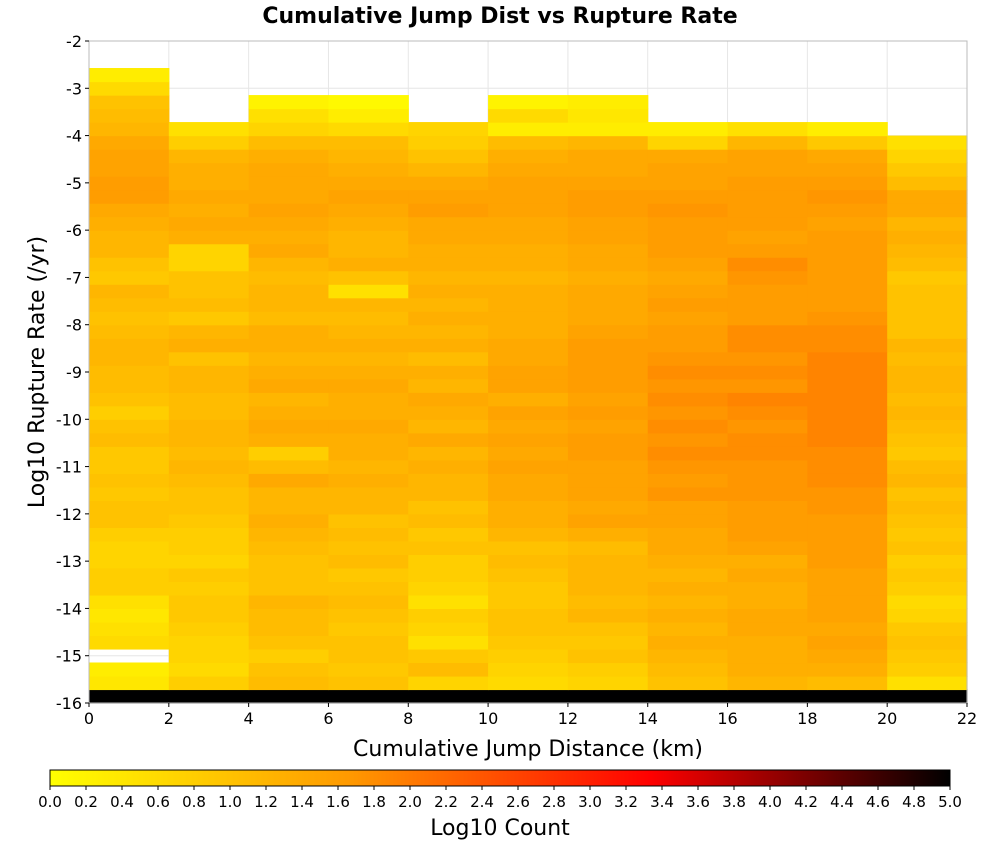 The width and height of the screenshot is (1000, 850). Describe the element at coordinates (807, 718) in the screenshot. I see `x-tick-label: 18` at that location.